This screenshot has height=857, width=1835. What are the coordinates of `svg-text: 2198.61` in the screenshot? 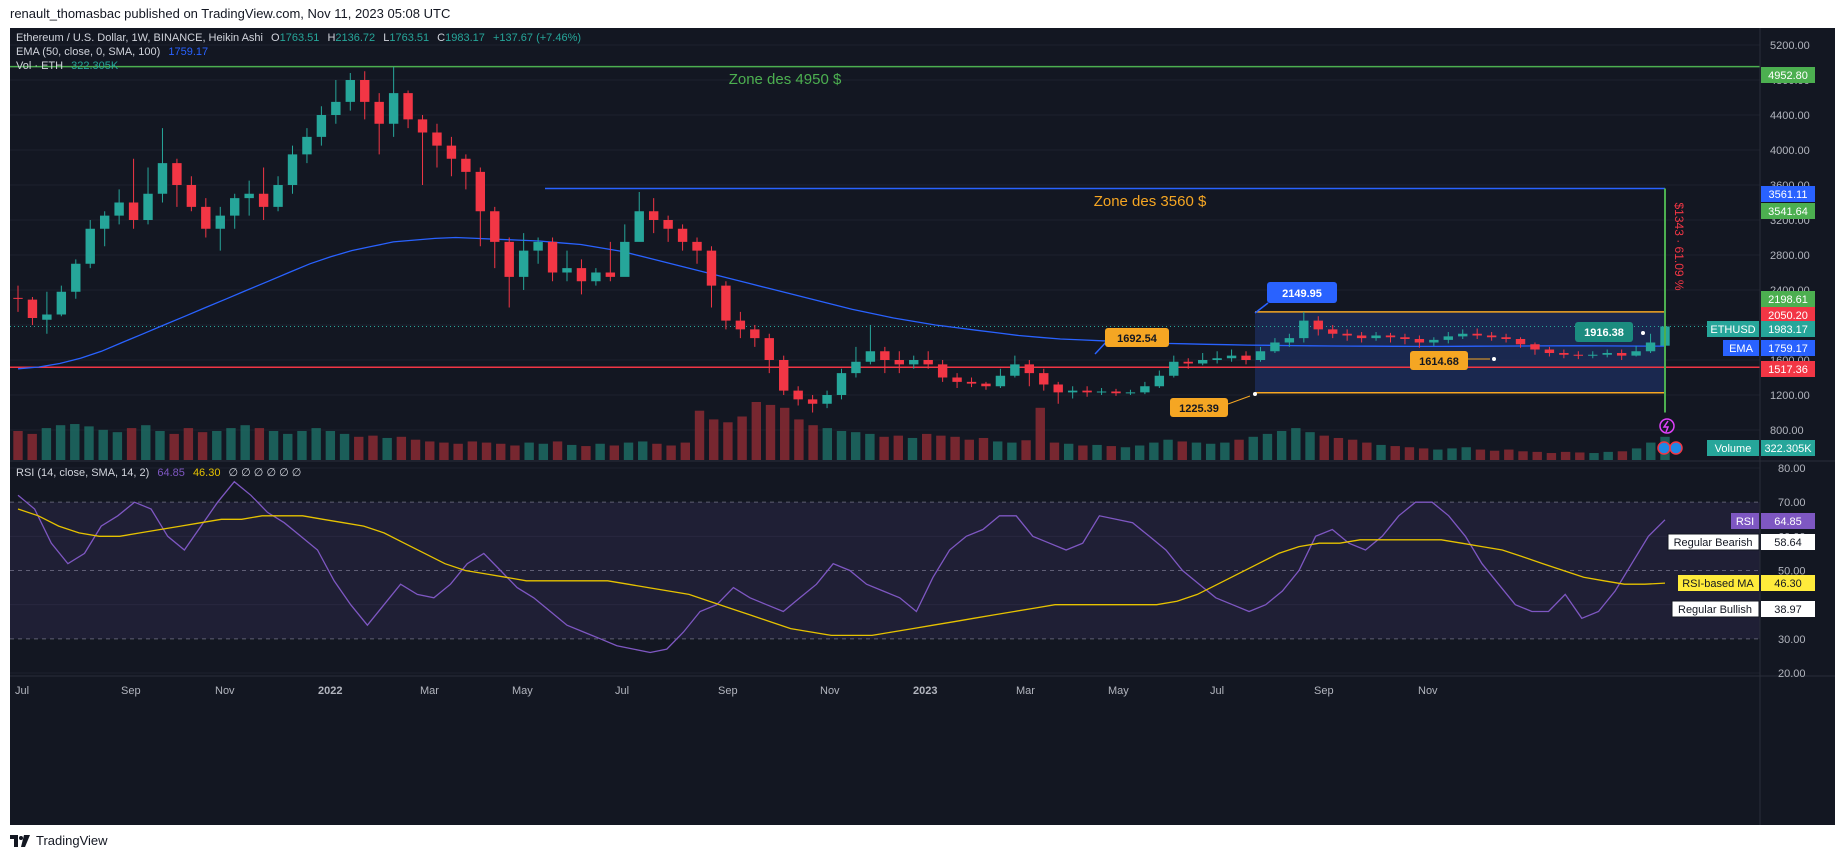 It's located at (1788, 300).